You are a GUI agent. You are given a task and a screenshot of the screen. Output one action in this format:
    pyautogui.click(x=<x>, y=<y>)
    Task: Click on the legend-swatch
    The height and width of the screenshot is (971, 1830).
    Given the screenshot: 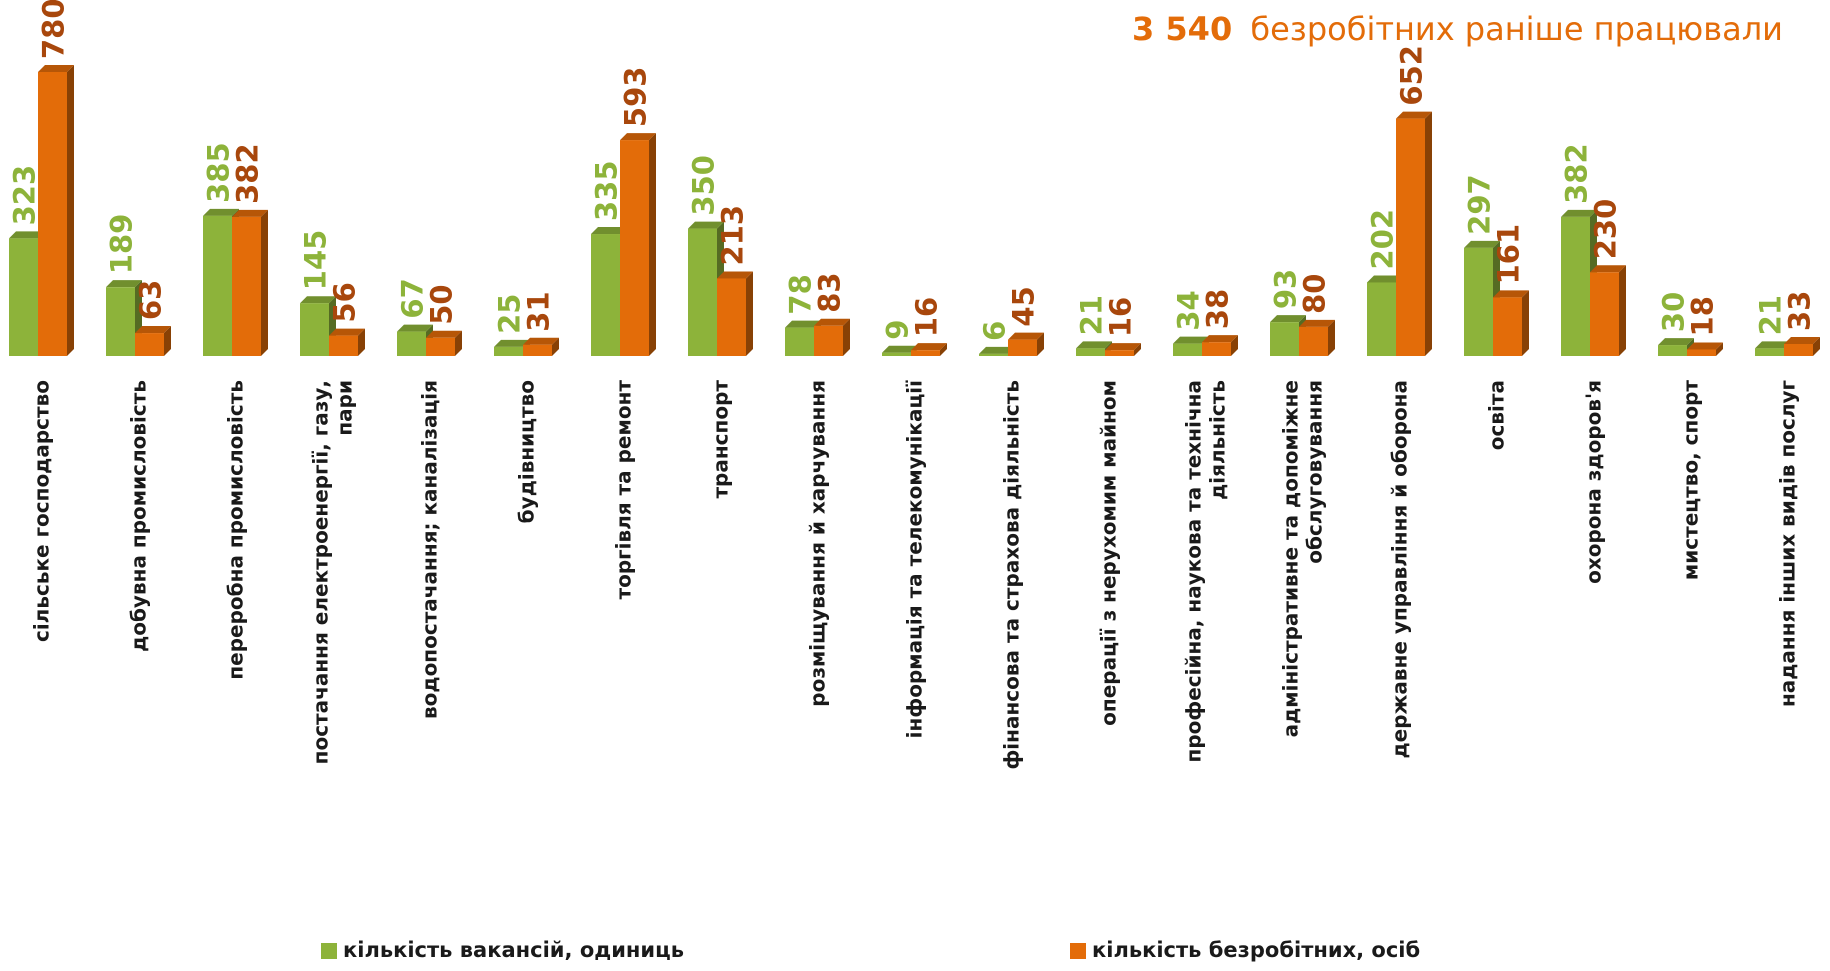 What is the action you would take?
    pyautogui.click(x=1078, y=951)
    